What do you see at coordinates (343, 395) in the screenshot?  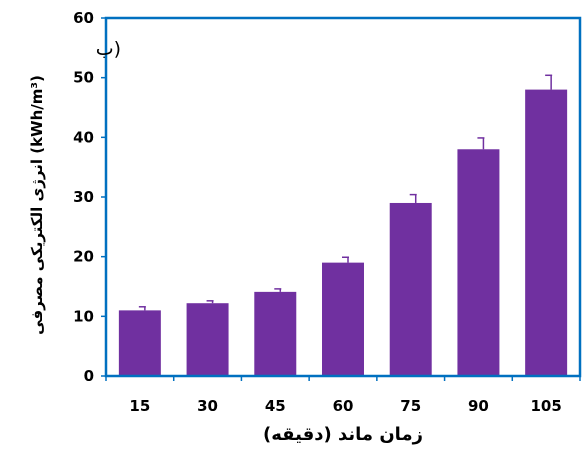 I see `x-axis-ticks: 15 30 45 60 75 90 105` at bounding box center [343, 395].